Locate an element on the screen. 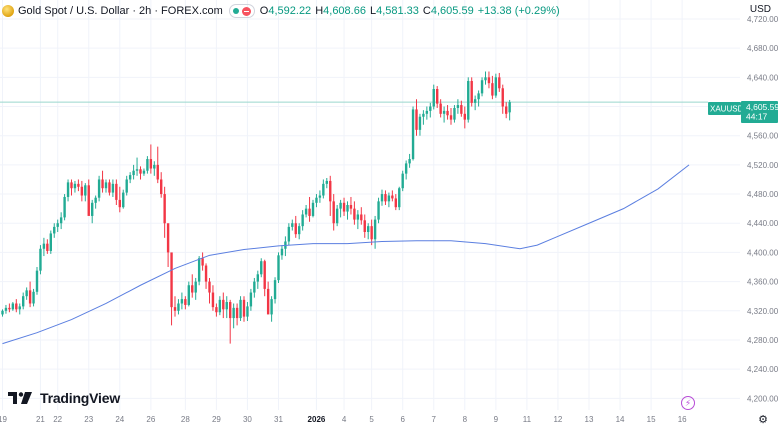 The height and width of the screenshot is (427, 781). symbol-title: Gold Spot / U.S. Dollar · 2h · FOREX.com is located at coordinates (120, 11).